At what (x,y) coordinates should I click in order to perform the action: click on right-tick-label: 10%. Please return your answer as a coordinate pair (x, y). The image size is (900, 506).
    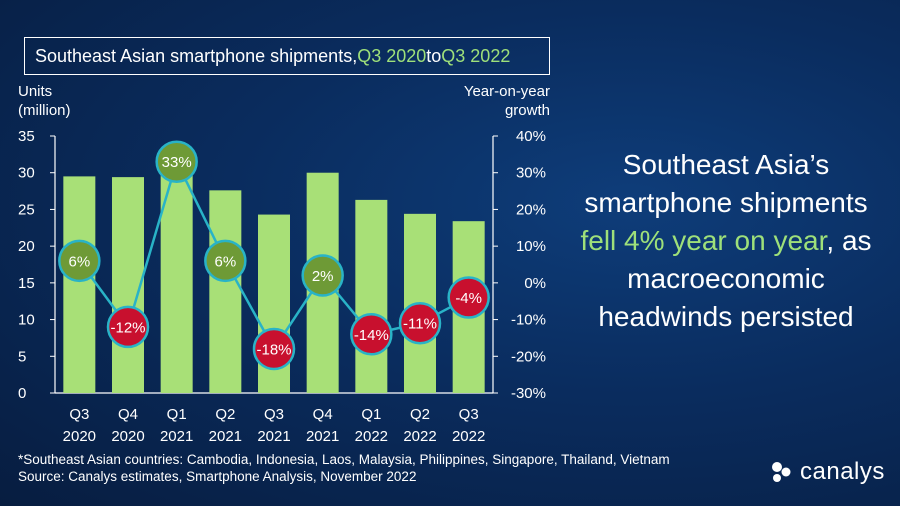
    Looking at the image, I should click on (531, 246).